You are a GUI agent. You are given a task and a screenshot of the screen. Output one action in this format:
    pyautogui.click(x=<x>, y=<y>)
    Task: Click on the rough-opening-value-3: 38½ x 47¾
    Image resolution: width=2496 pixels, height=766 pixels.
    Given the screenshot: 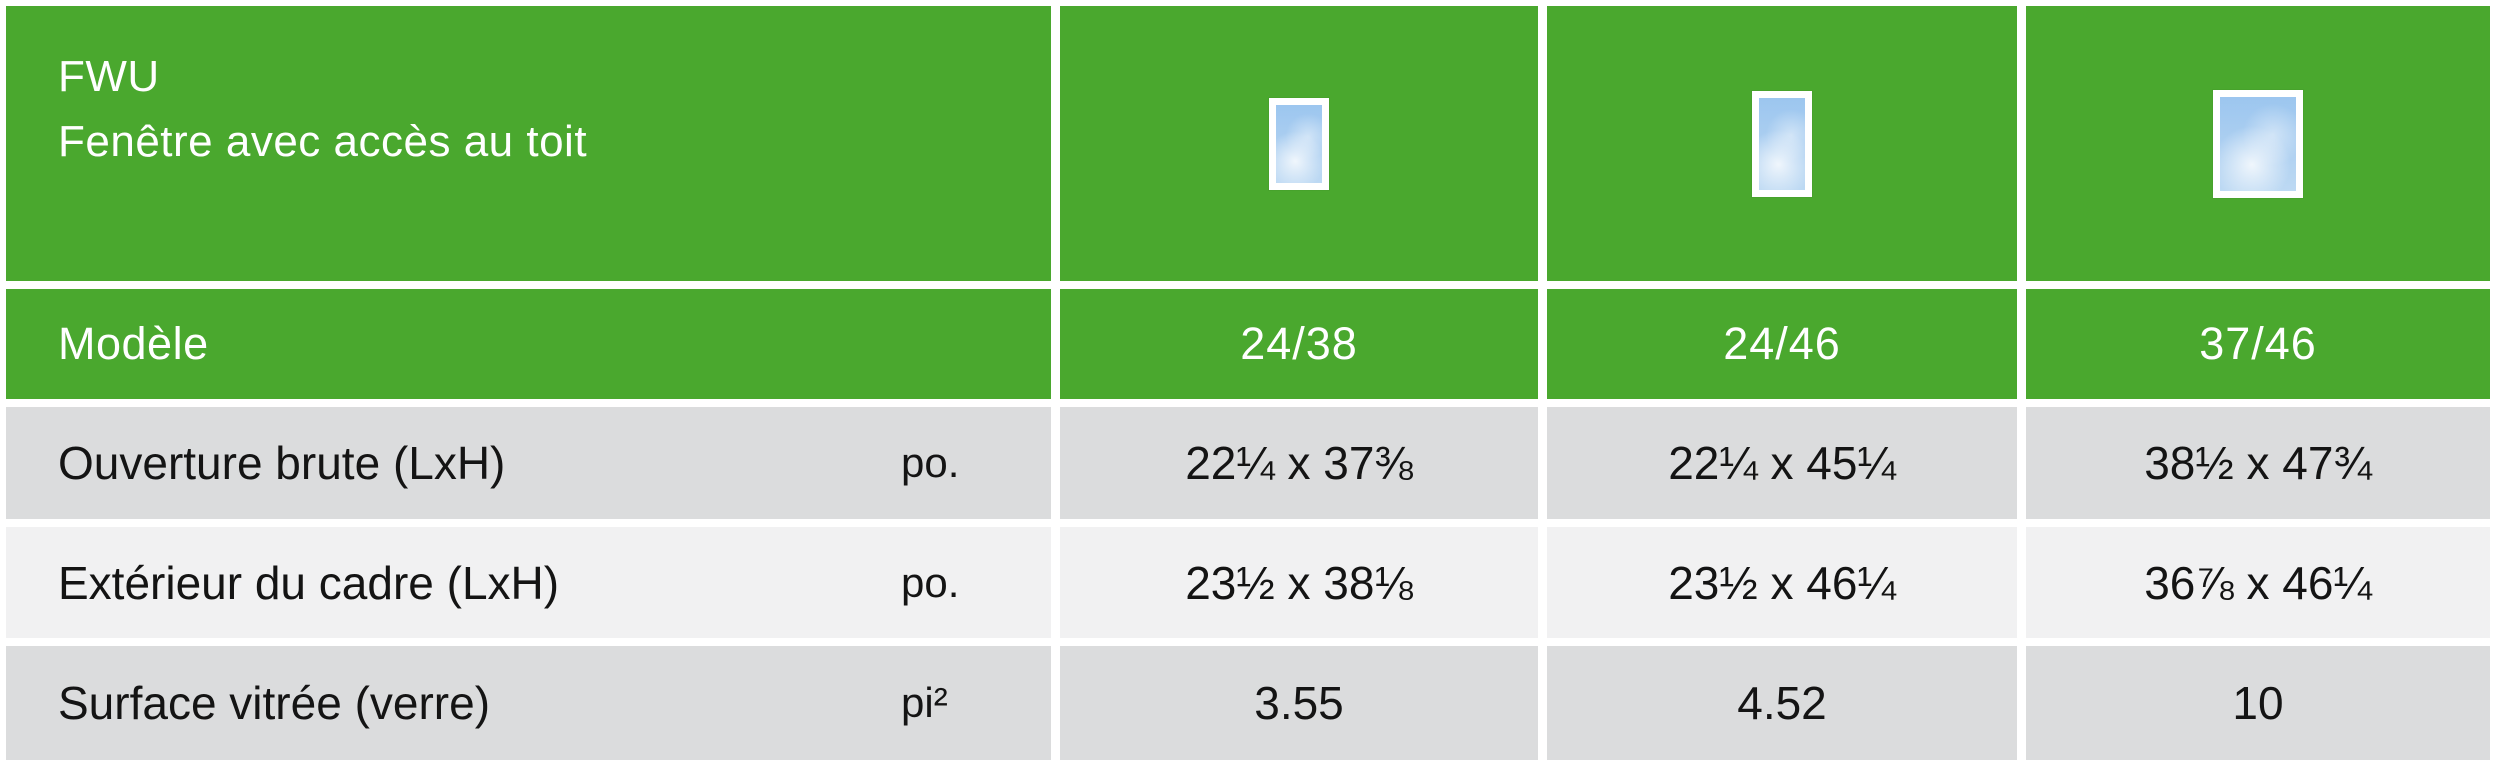 What is the action you would take?
    pyautogui.click(x=2258, y=463)
    